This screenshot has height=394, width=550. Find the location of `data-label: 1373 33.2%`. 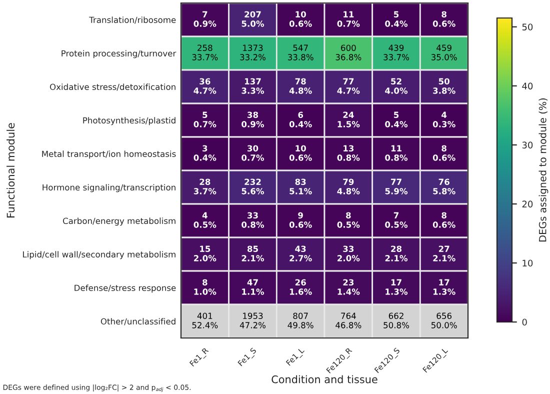

data-label: 1373 33.2% is located at coordinates (253, 52).